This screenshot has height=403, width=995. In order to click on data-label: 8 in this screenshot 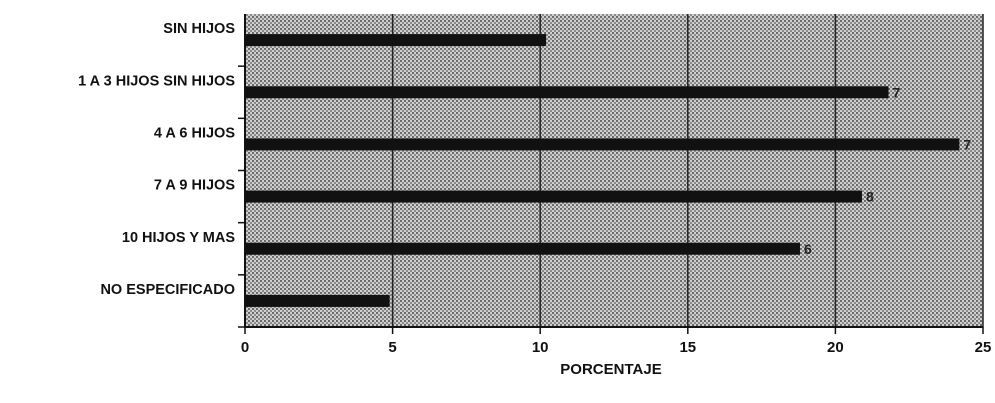, I will do `click(870, 197)`.